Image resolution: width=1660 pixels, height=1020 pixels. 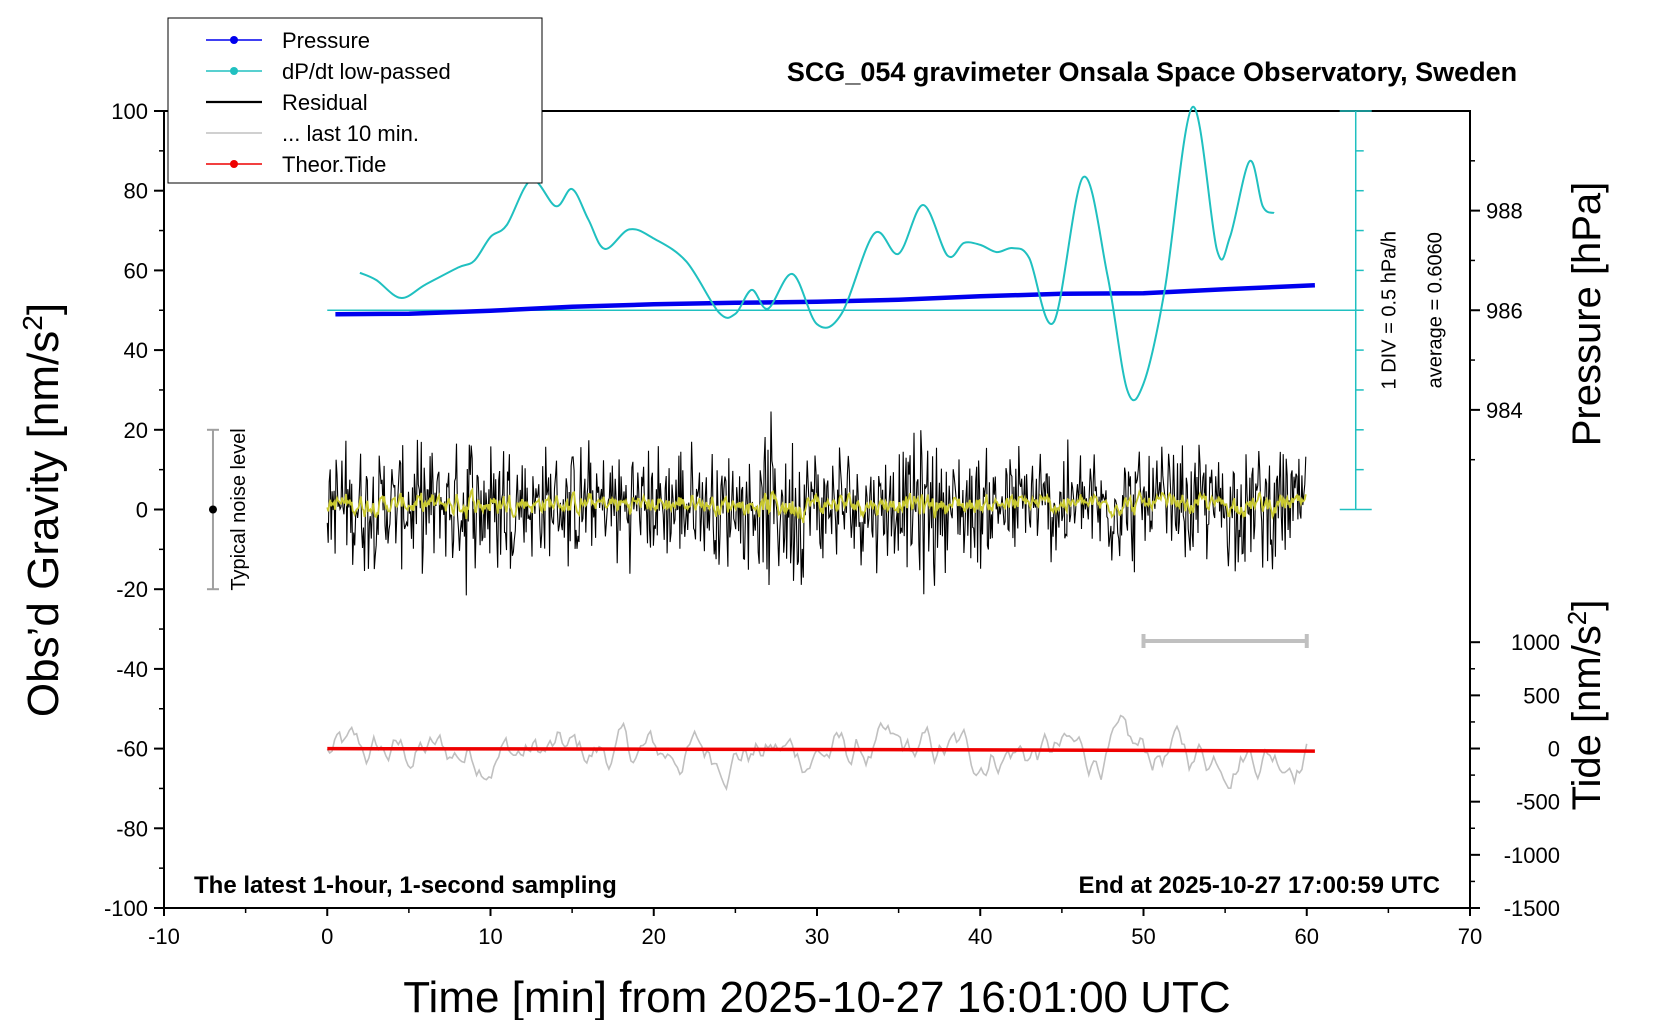 I want to click on y-axis-tide: 1000 500 0 -500 -1000 -1500, so click(x=1515, y=775).